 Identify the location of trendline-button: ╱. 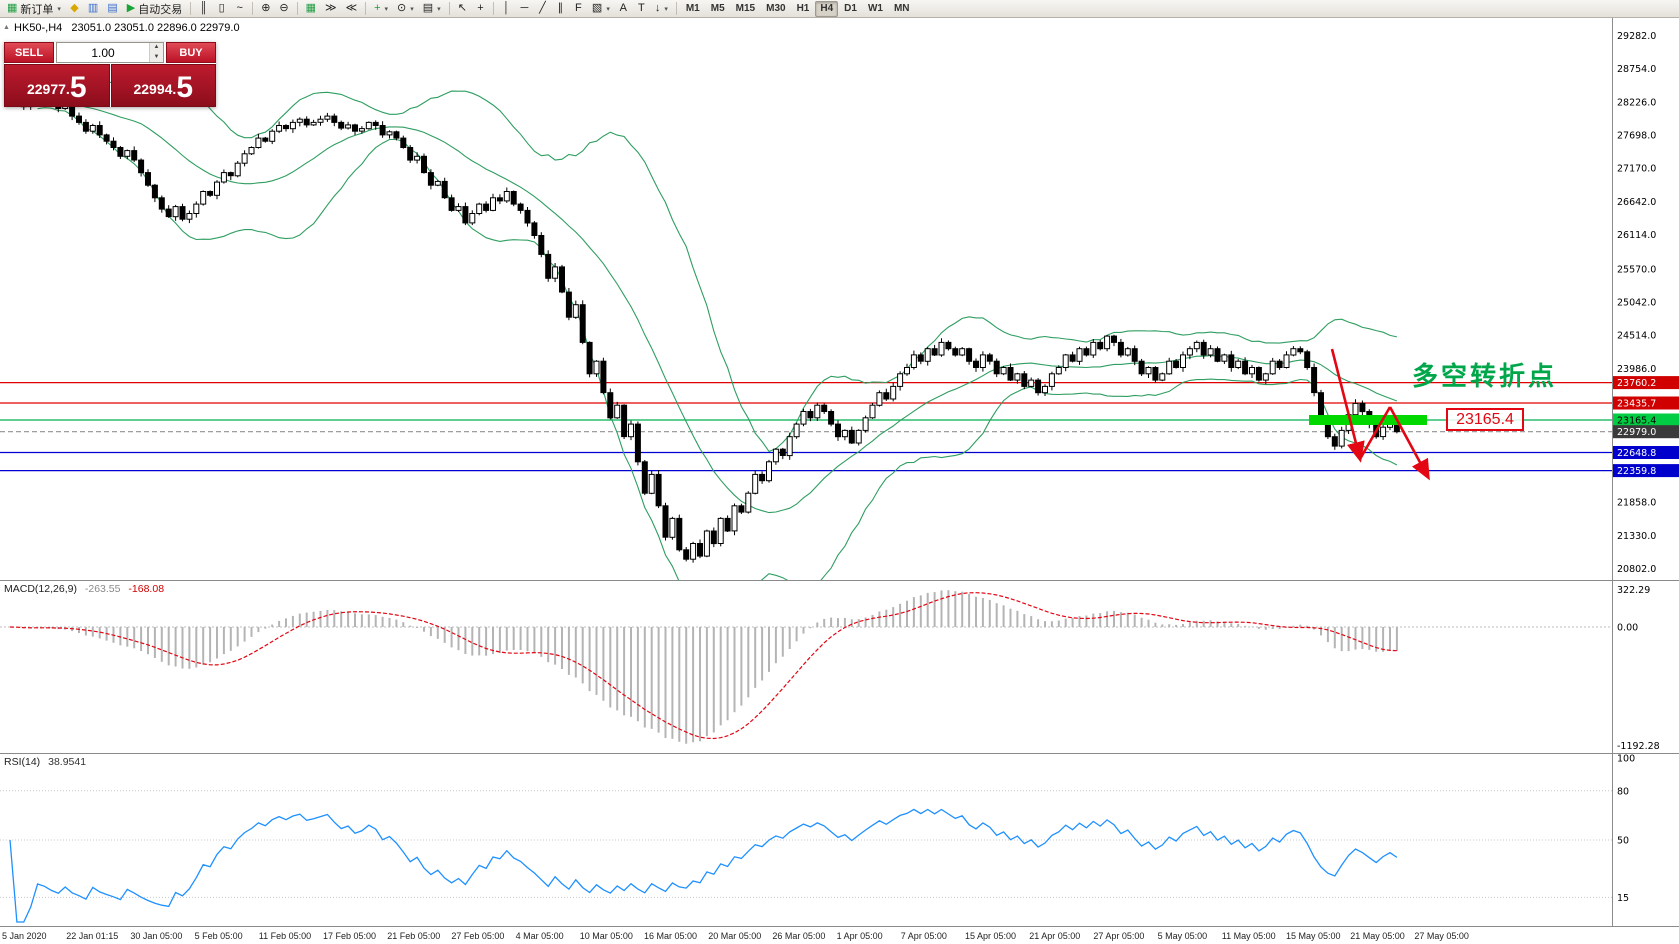
(542, 9).